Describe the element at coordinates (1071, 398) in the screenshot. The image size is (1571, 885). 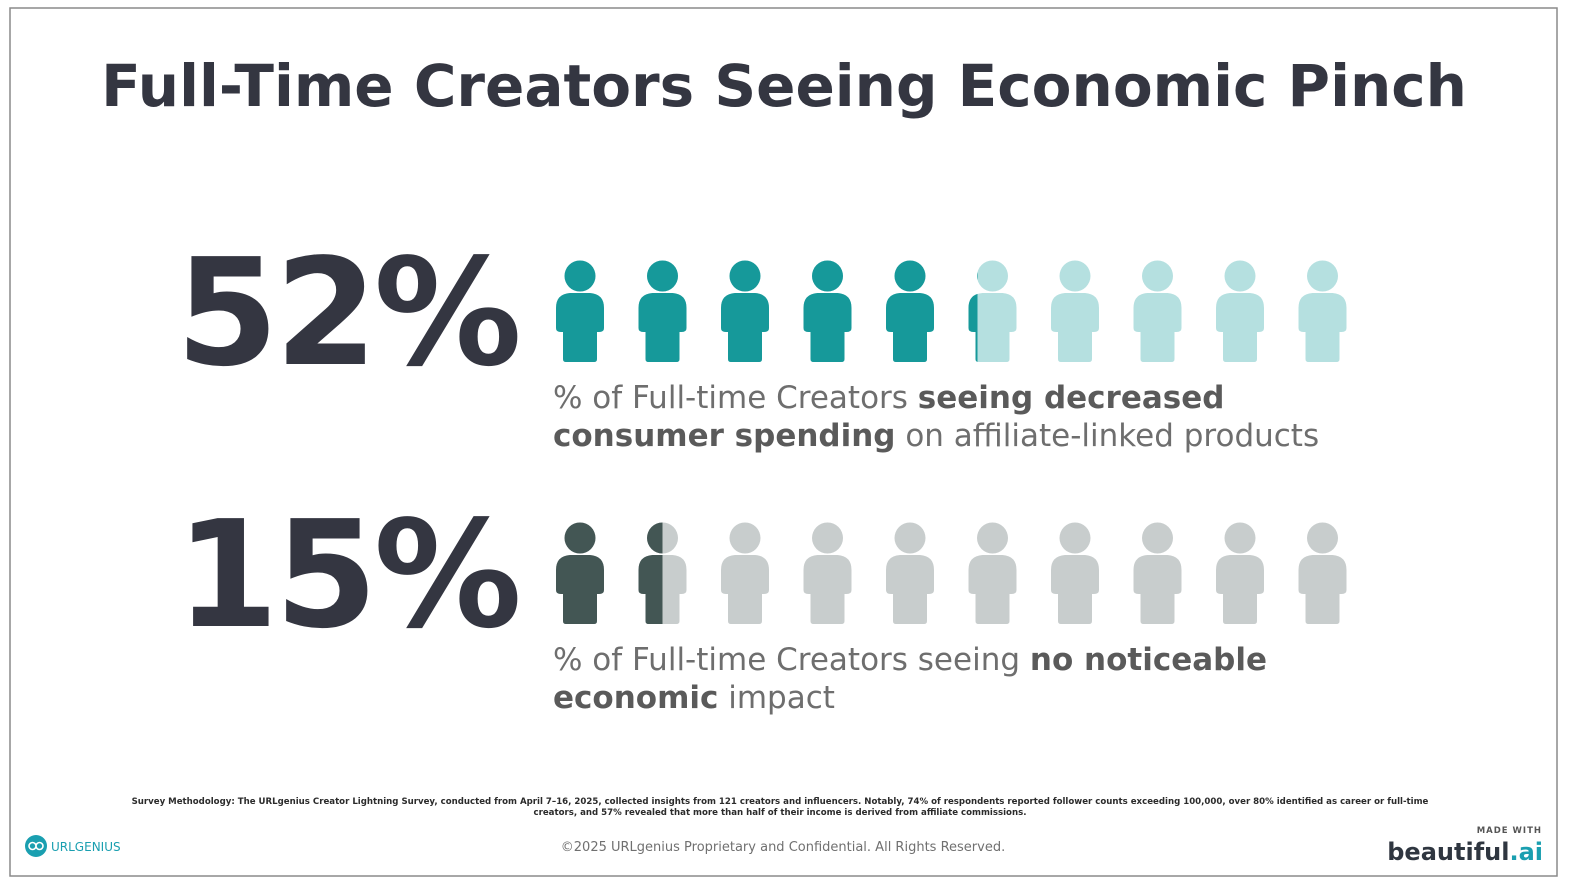
I see `caption-bold: seeing decreased` at that location.